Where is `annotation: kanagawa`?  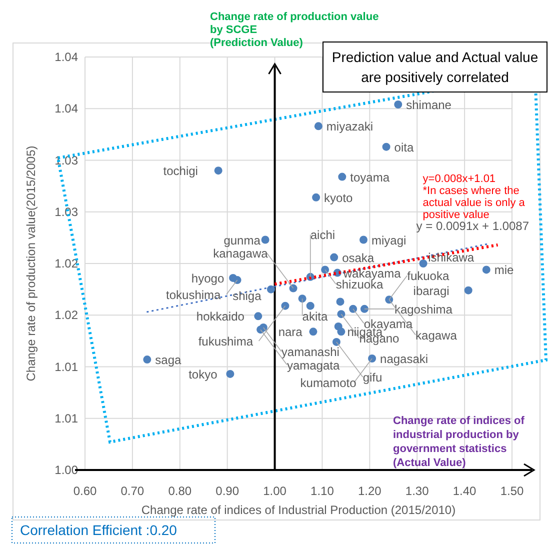 annotation: kanagawa is located at coordinates (240, 253).